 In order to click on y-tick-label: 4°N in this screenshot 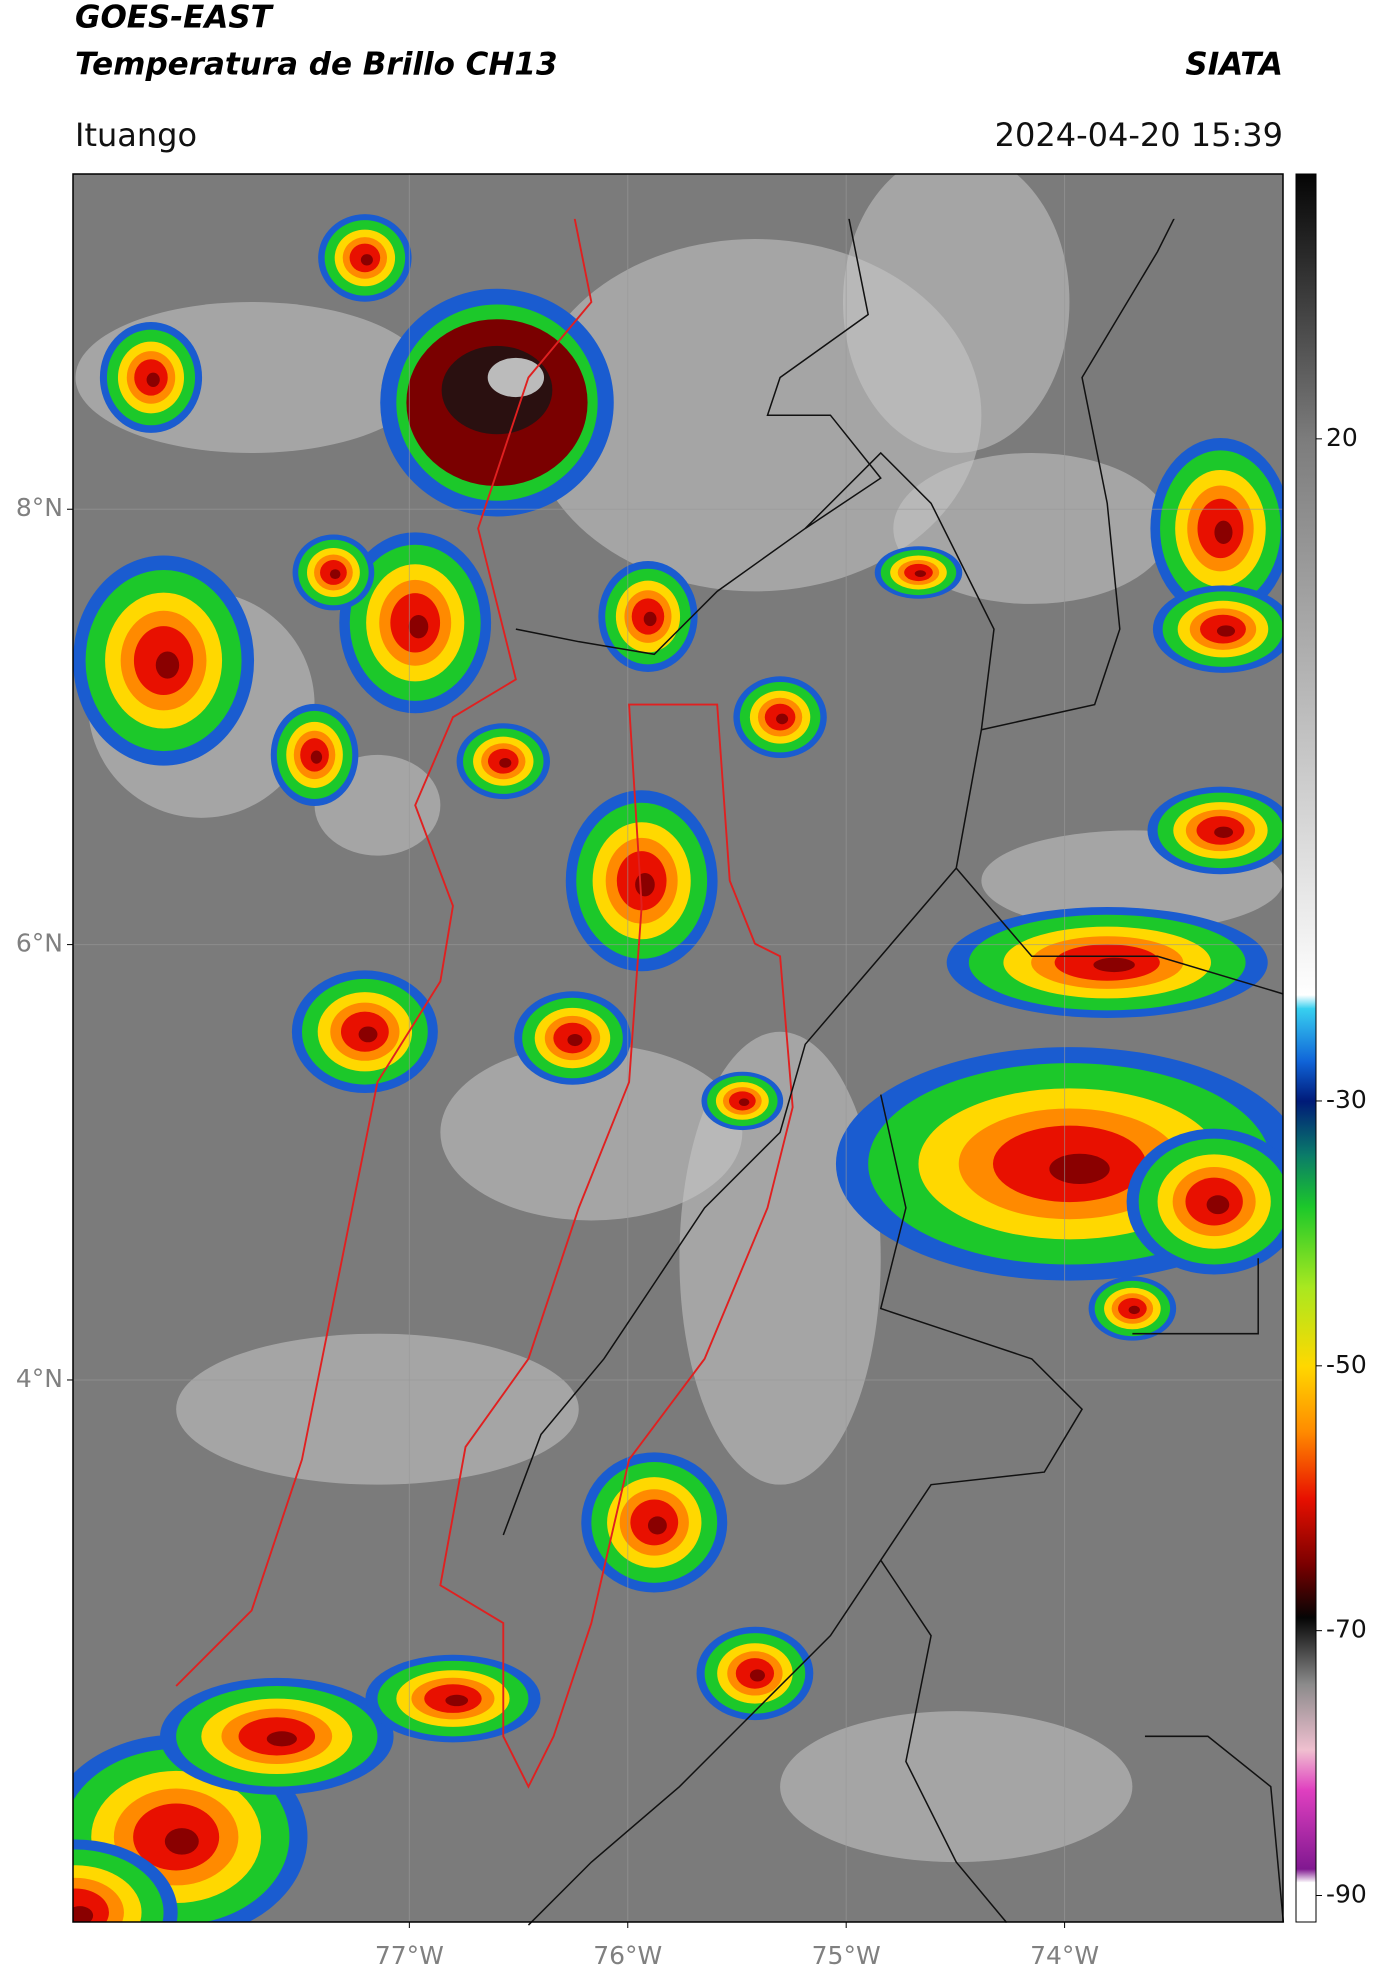, I will do `click(39, 1378)`.